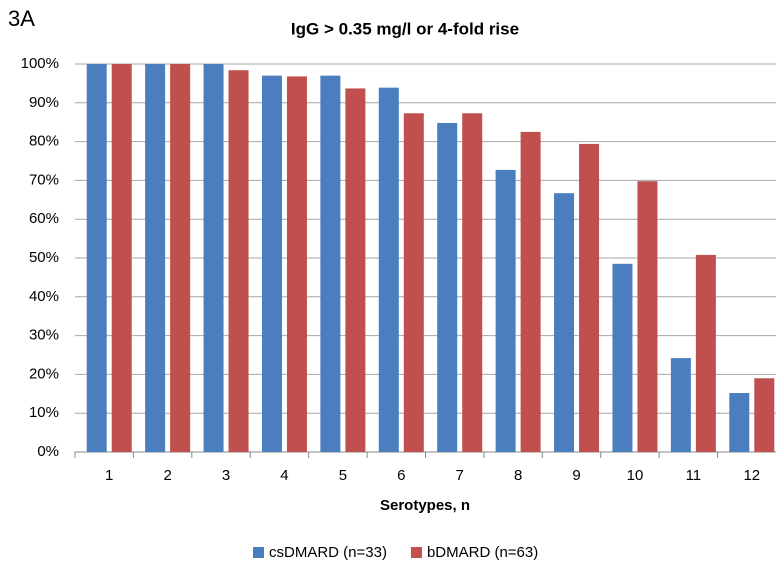 The height and width of the screenshot is (570, 776). Describe the element at coordinates (44, 373) in the screenshot. I see `y-tick-label: 20%` at that location.